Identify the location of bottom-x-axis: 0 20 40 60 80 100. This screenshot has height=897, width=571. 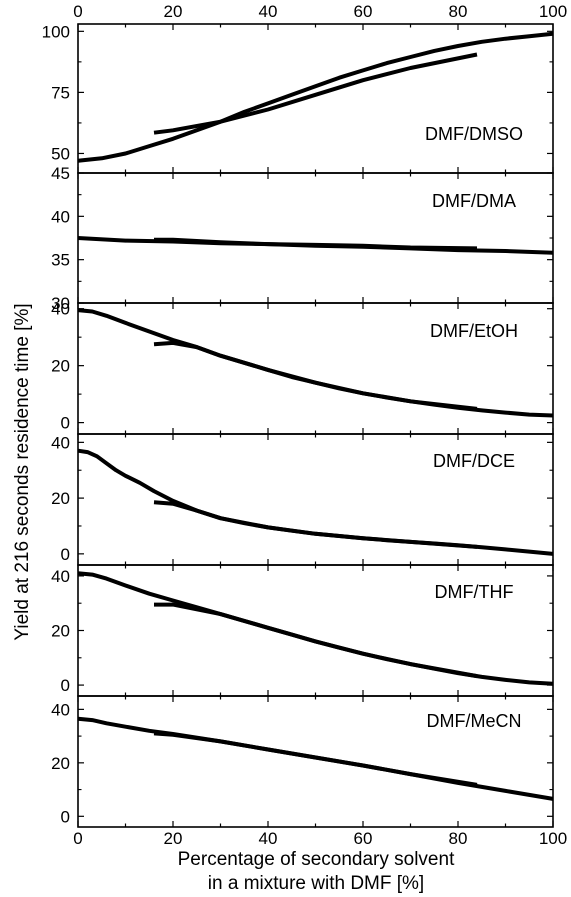
(320, 838).